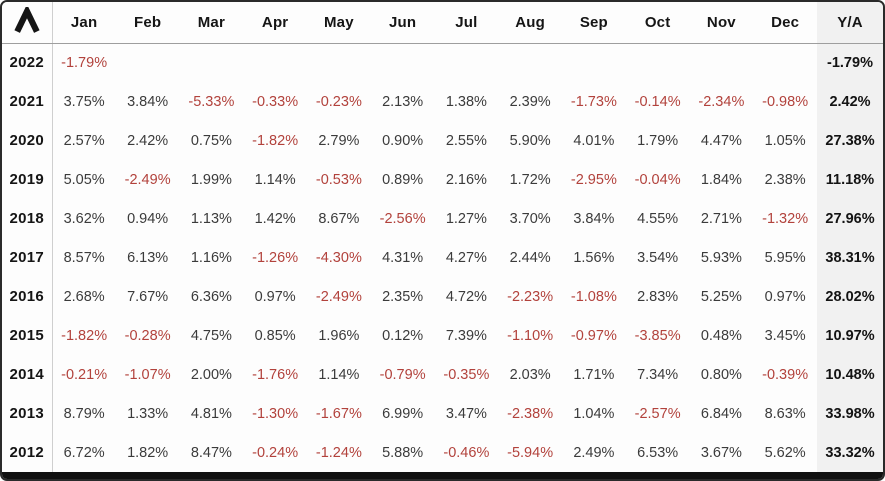  Describe the element at coordinates (466, 218) in the screenshot. I see `return-cell: 1.27%` at that location.